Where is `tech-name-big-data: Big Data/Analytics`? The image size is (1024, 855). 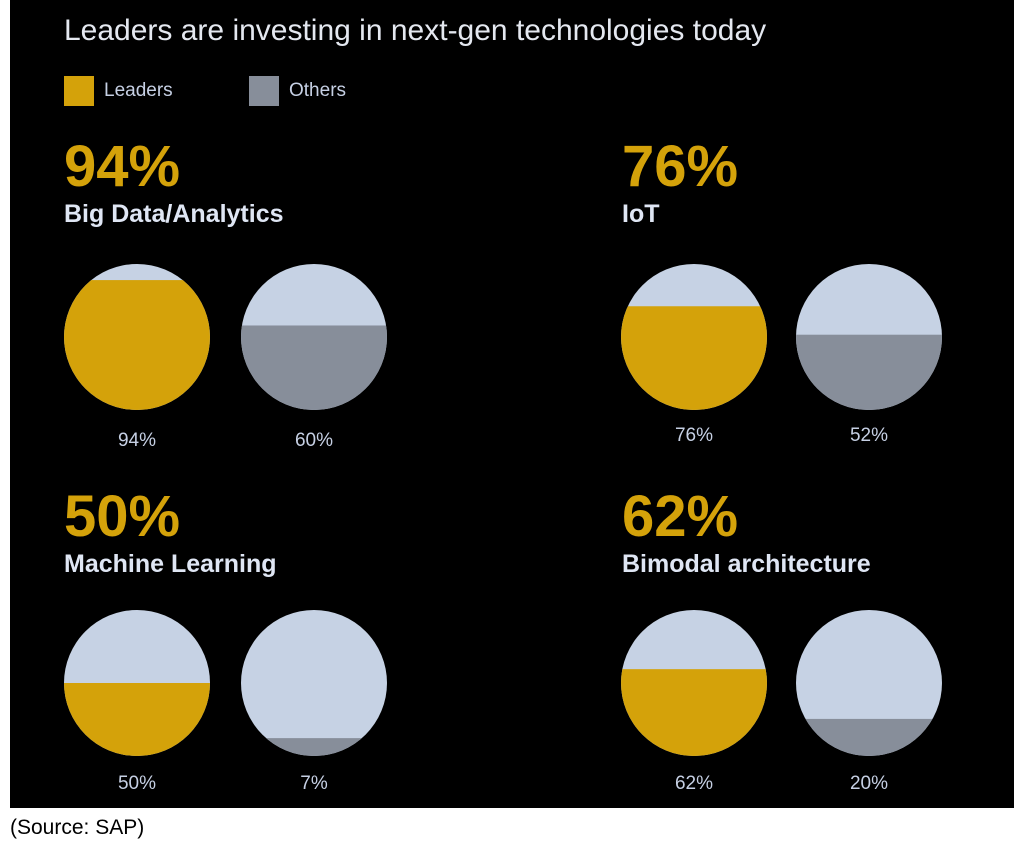 tech-name-big-data: Big Data/Analytics is located at coordinates (174, 214).